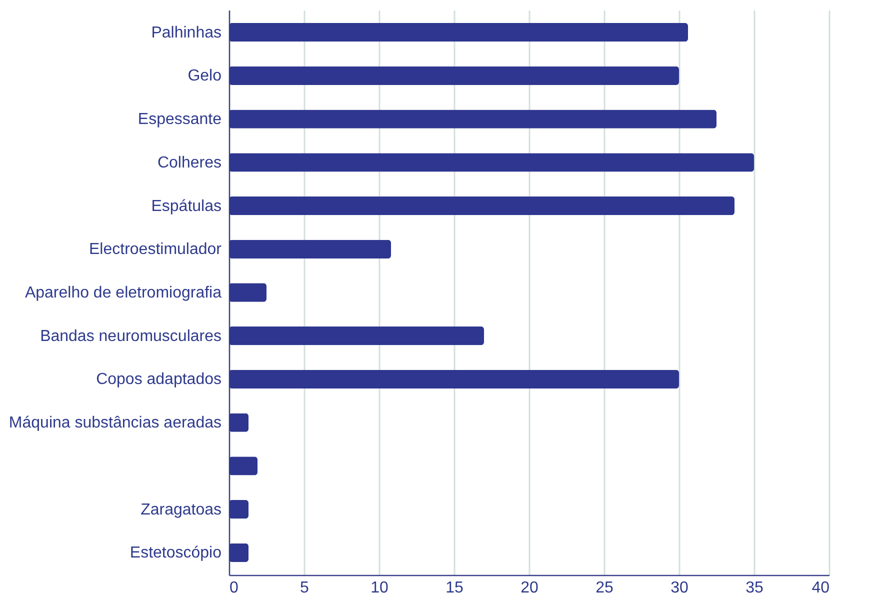  I want to click on y-tick-label: Gelo, so click(205, 76).